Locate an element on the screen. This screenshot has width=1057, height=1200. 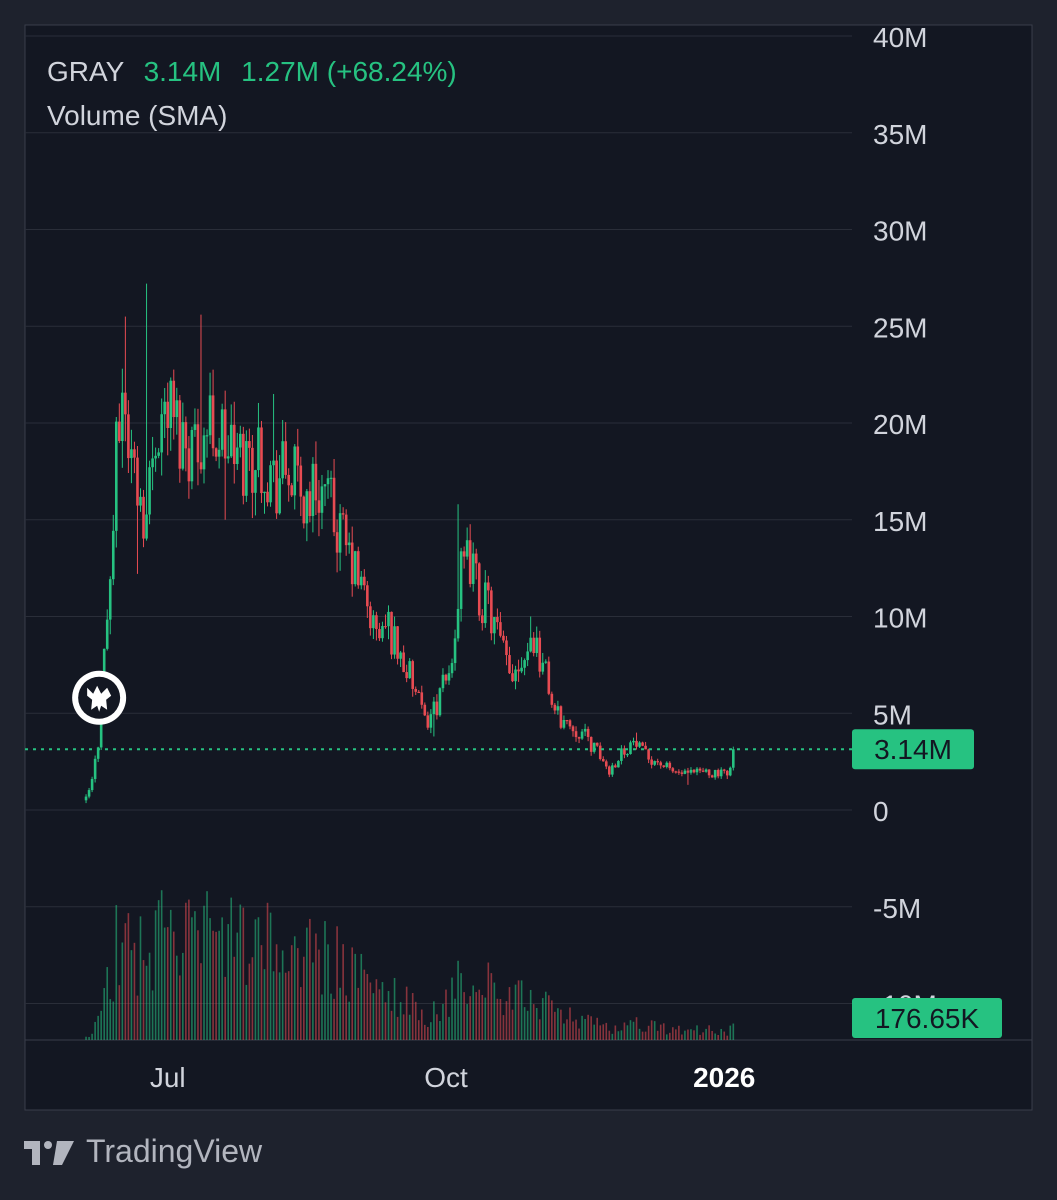
legend-row: GRAY 3.14M 1.27M (+68.24%) is located at coordinates (252, 72).